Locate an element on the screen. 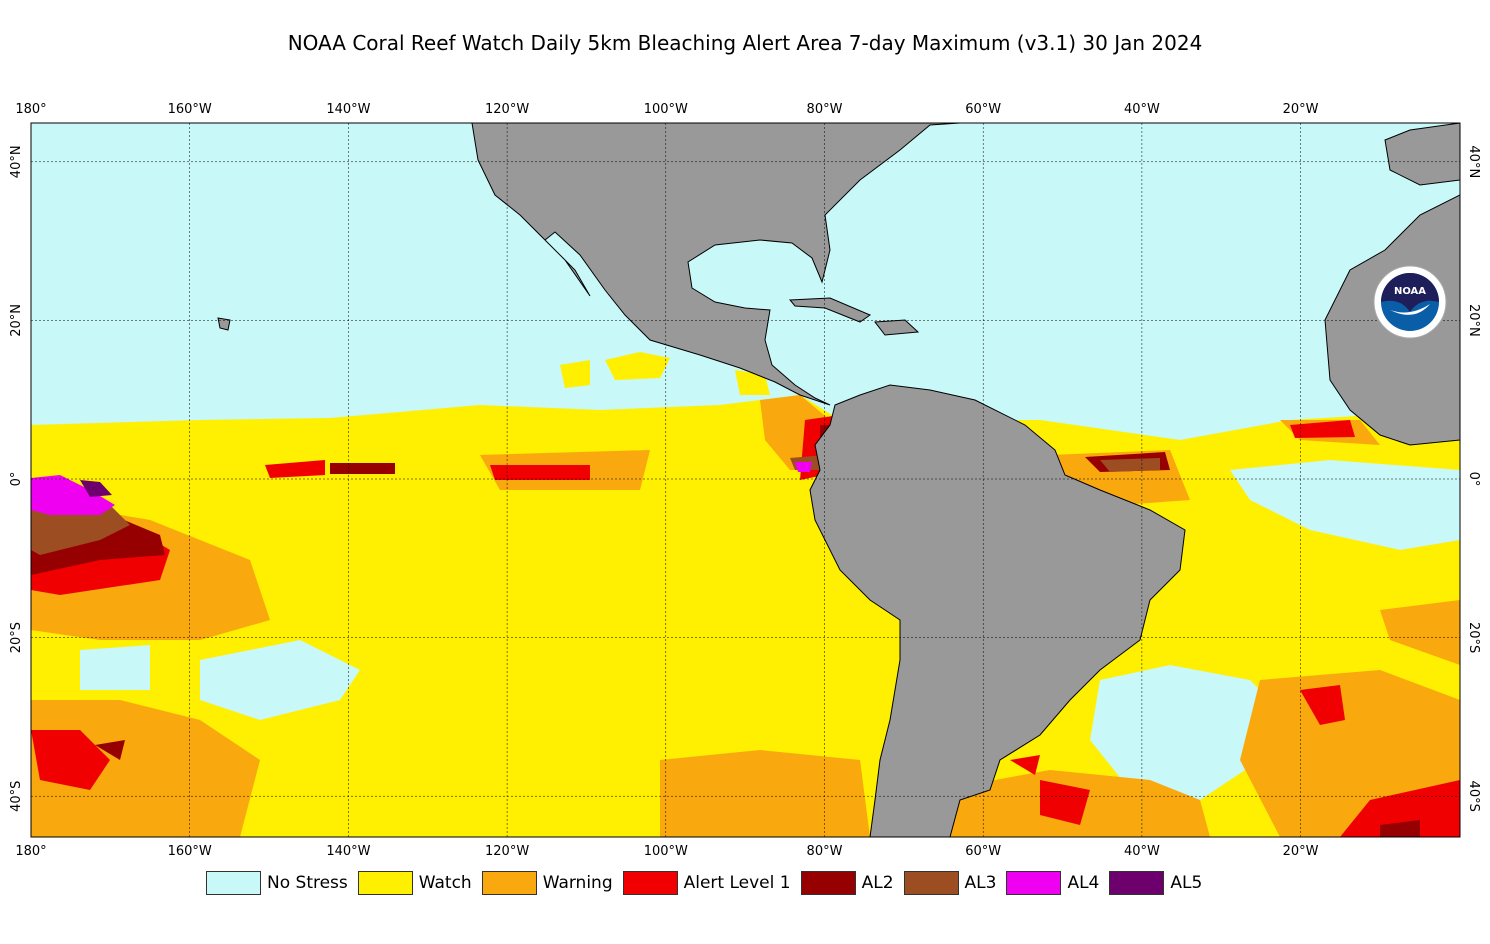  lon-label-bottom: 100°W is located at coordinates (666, 851).